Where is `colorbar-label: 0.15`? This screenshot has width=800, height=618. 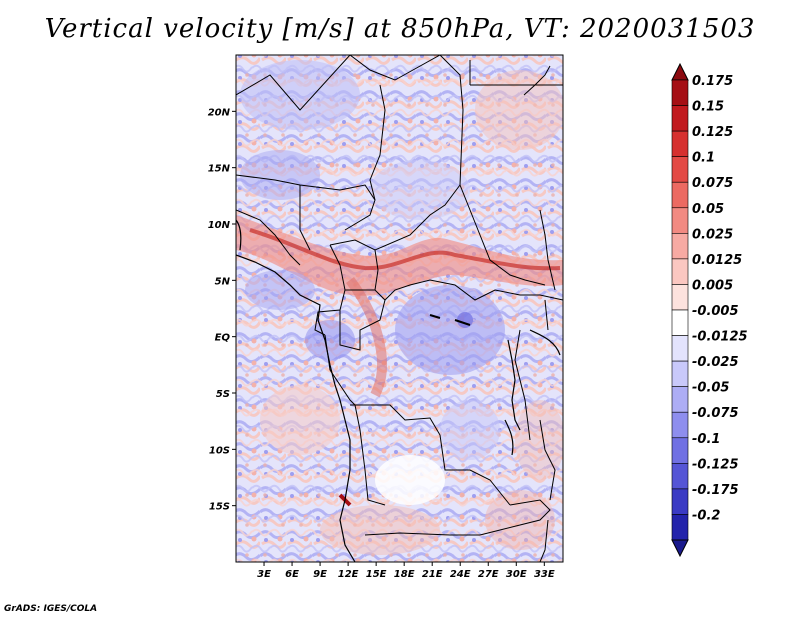
colorbar-label: 0.15 is located at coordinates (708, 107).